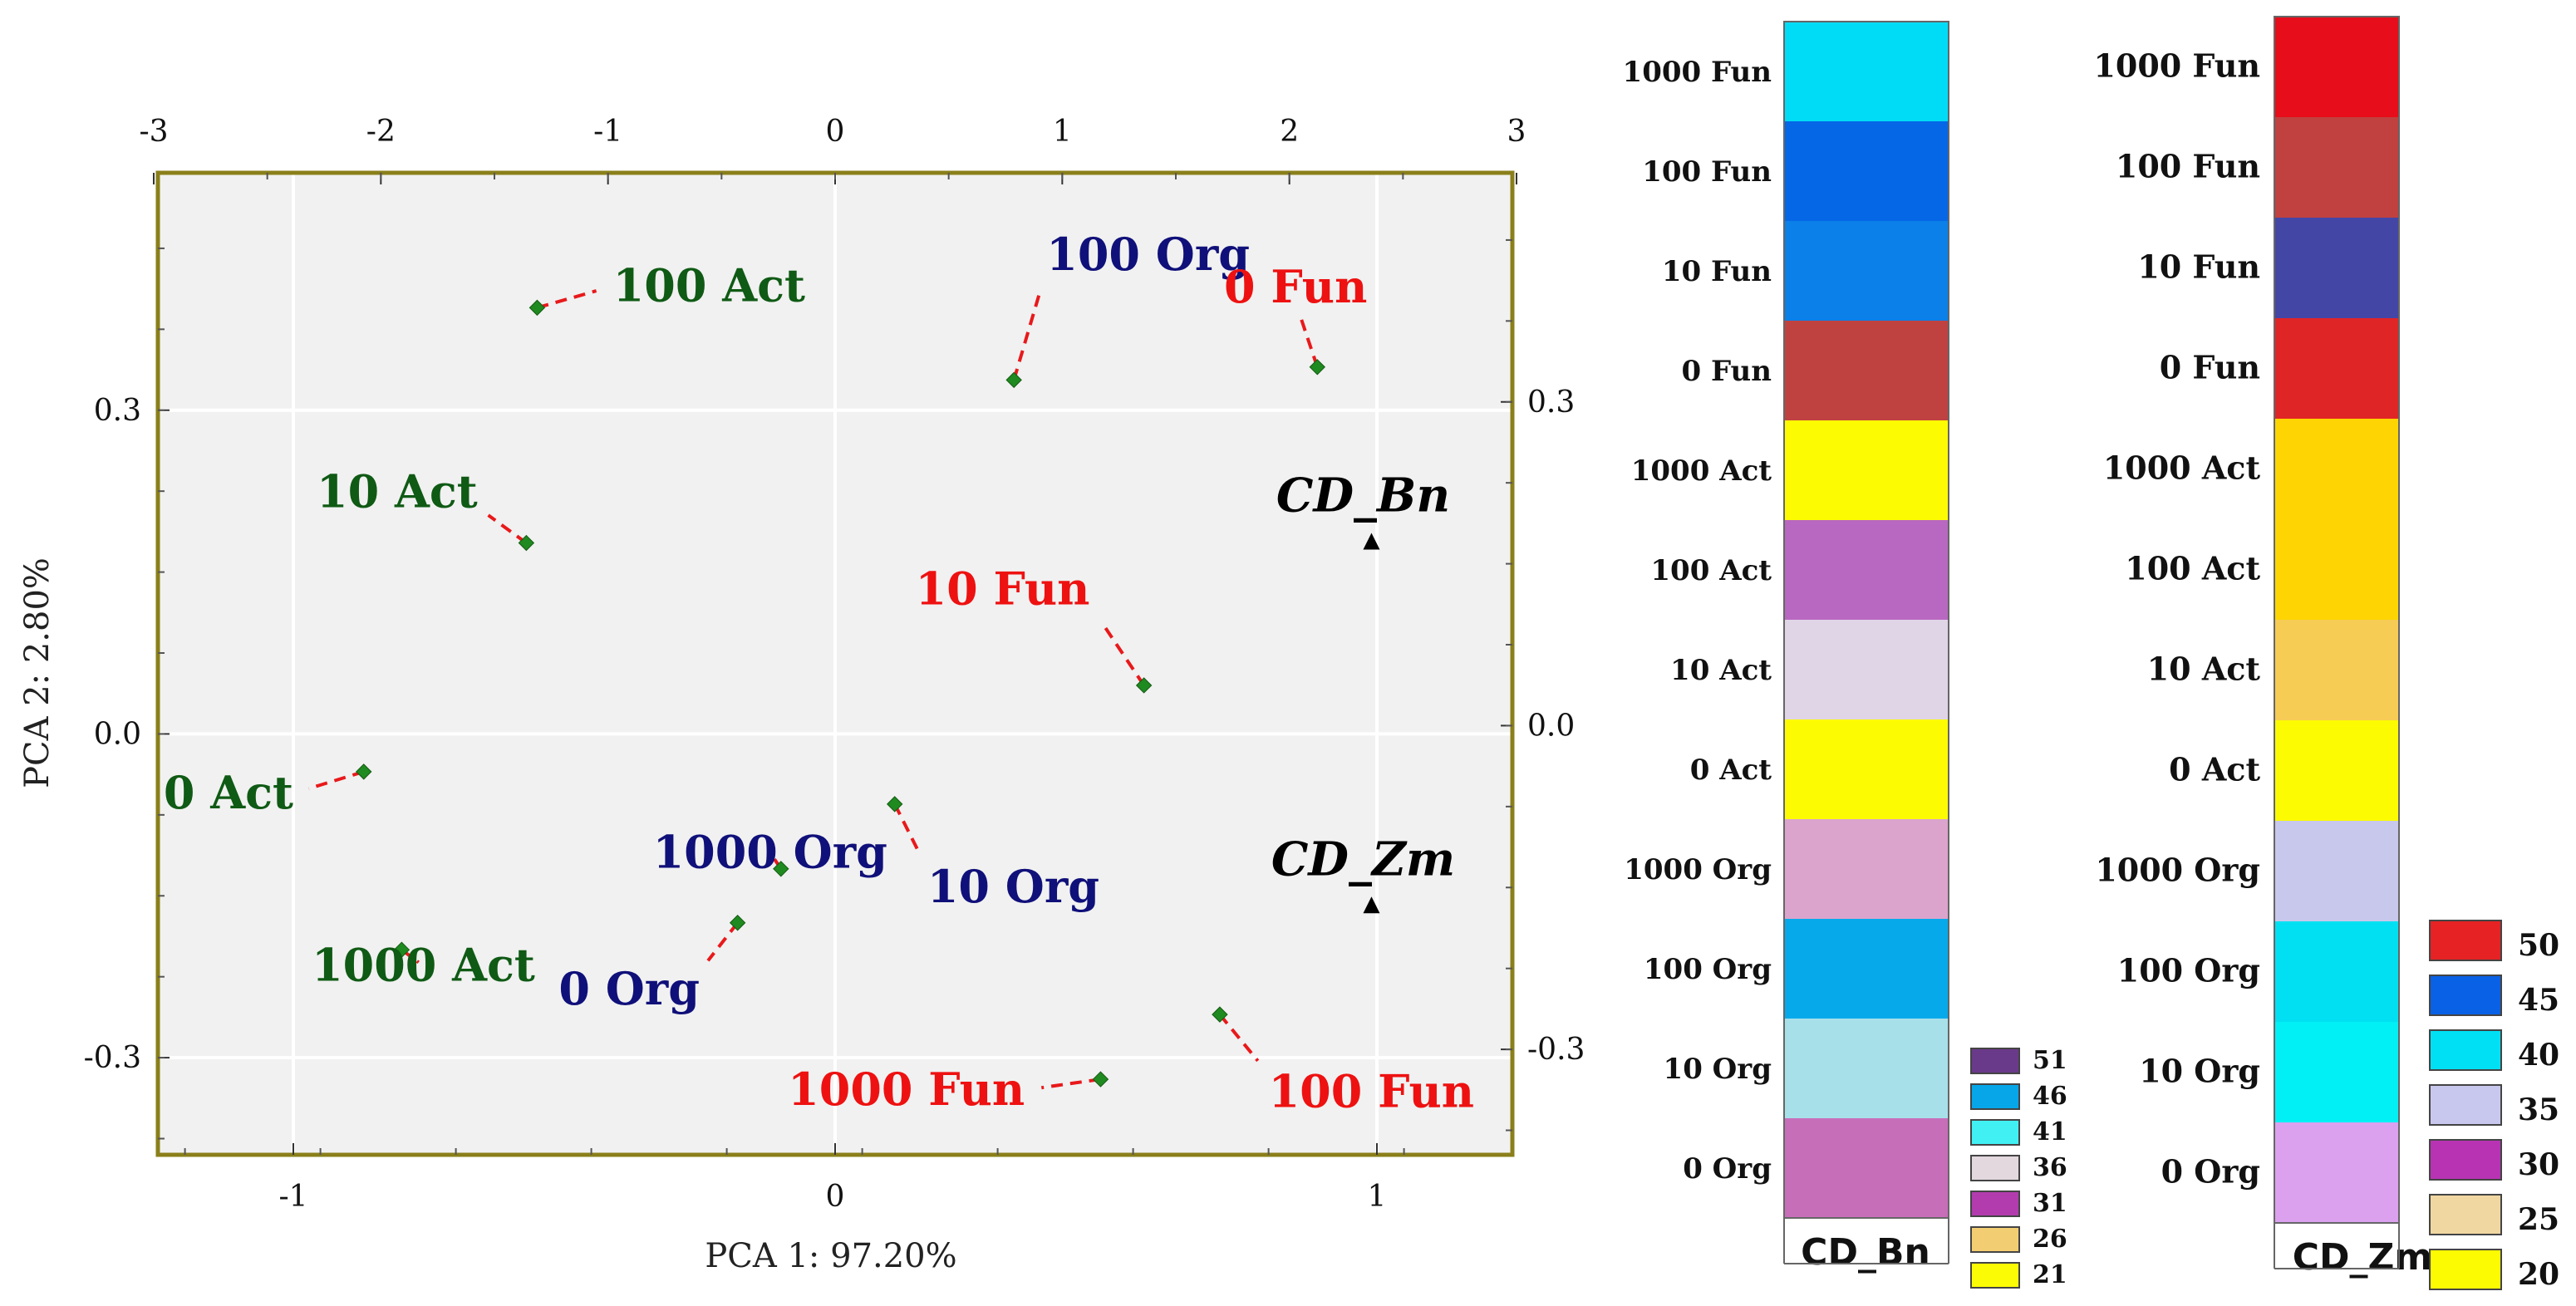  What do you see at coordinates (2538, 945) in the screenshot?
I see `legend-label: 50` at bounding box center [2538, 945].